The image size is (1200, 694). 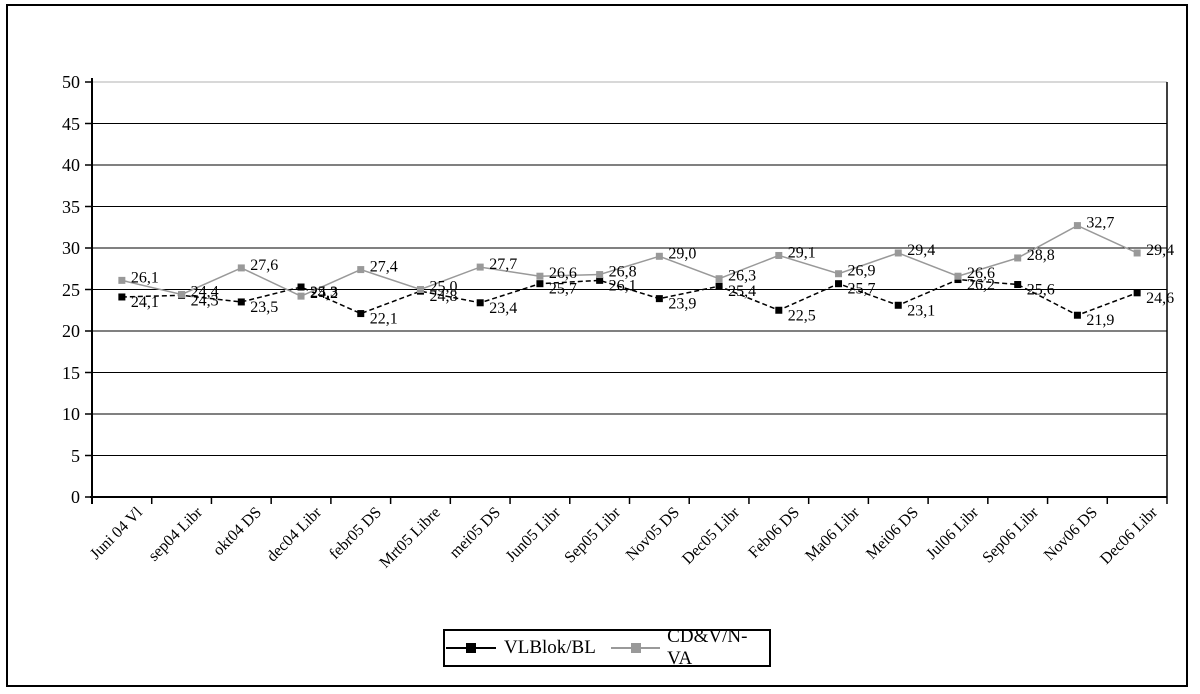 What do you see at coordinates (503, 308) in the screenshot?
I see `data-label: 23,4` at bounding box center [503, 308].